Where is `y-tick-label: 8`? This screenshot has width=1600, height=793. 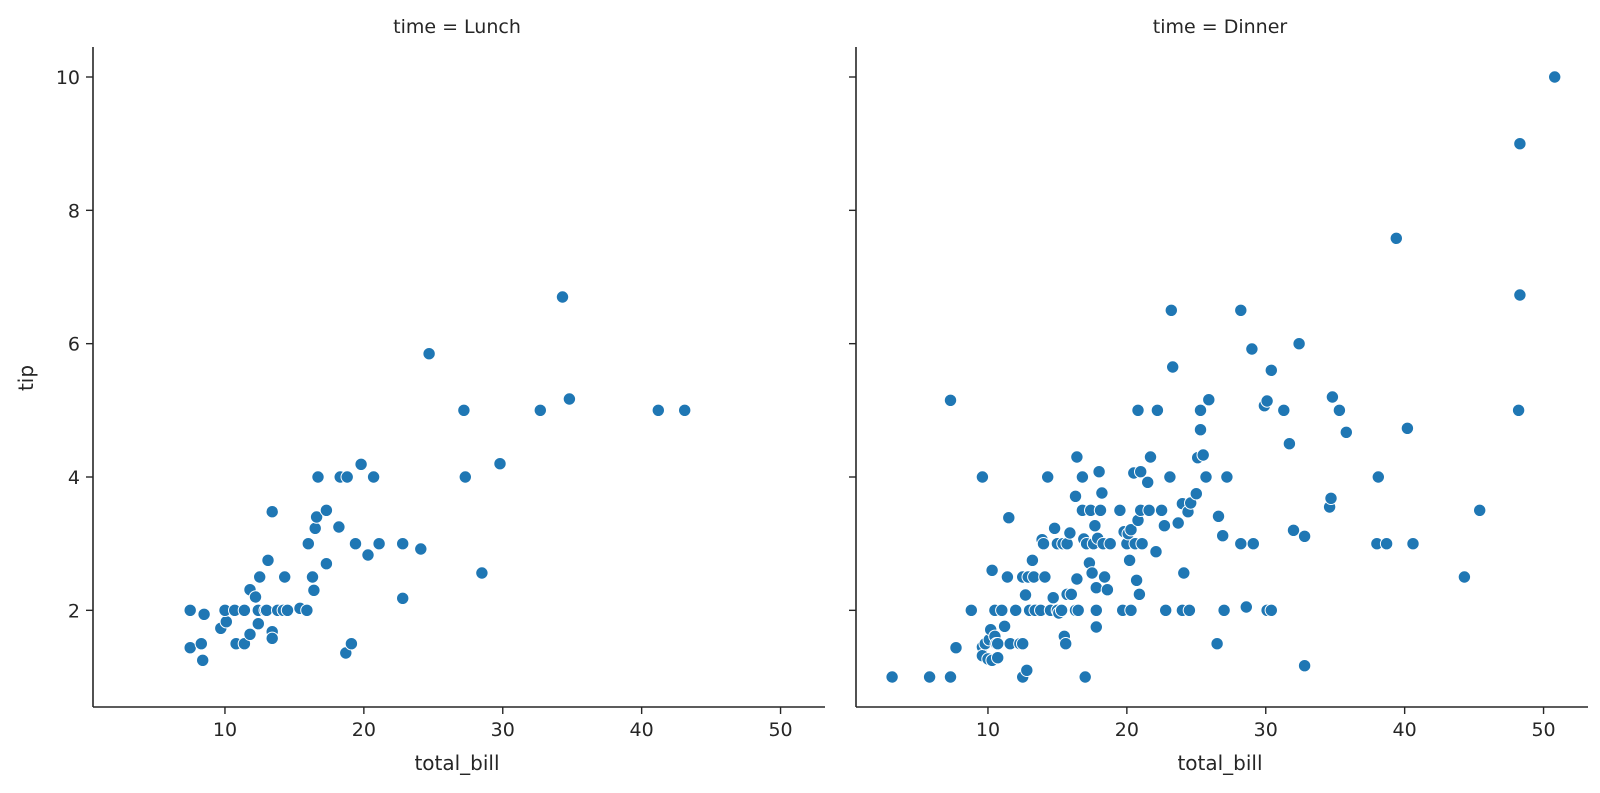 y-tick-label: 8 is located at coordinates (74, 211).